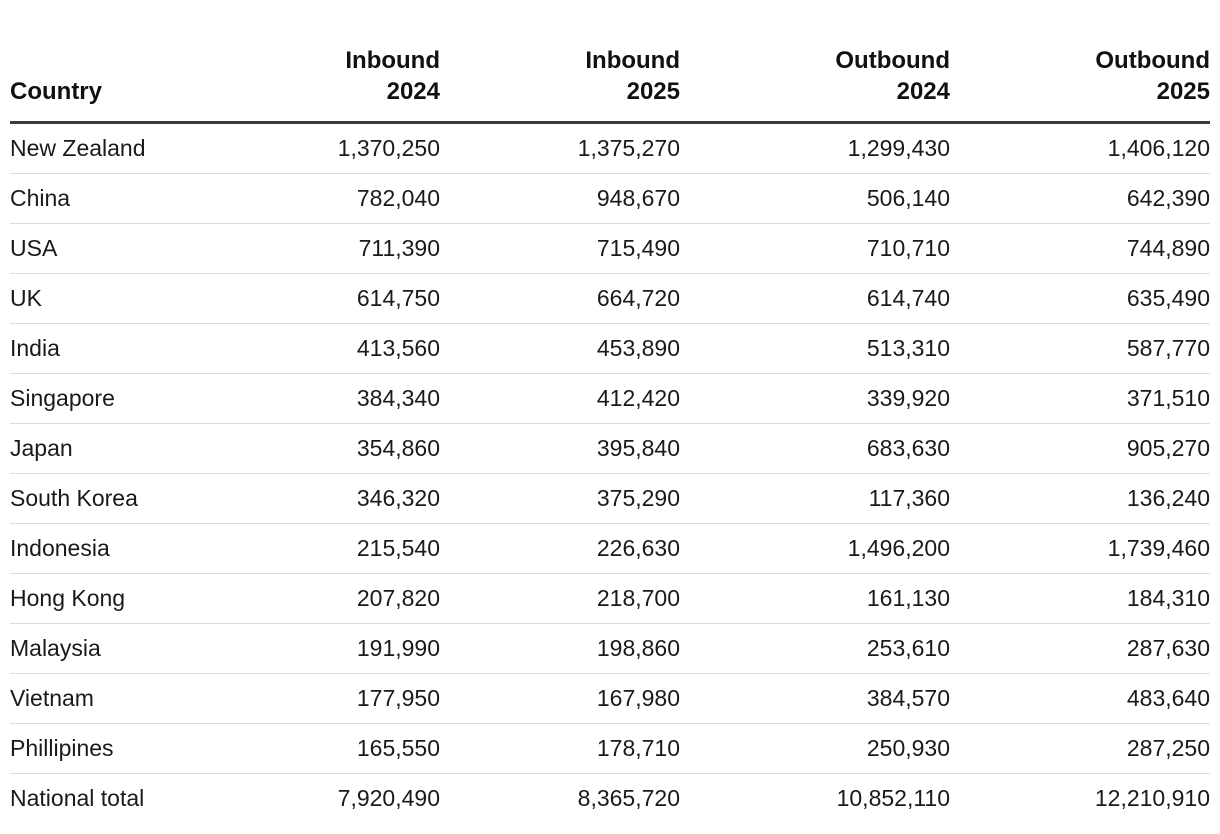  What do you see at coordinates (105, 77) in the screenshot?
I see `column-header-country: Country` at bounding box center [105, 77].